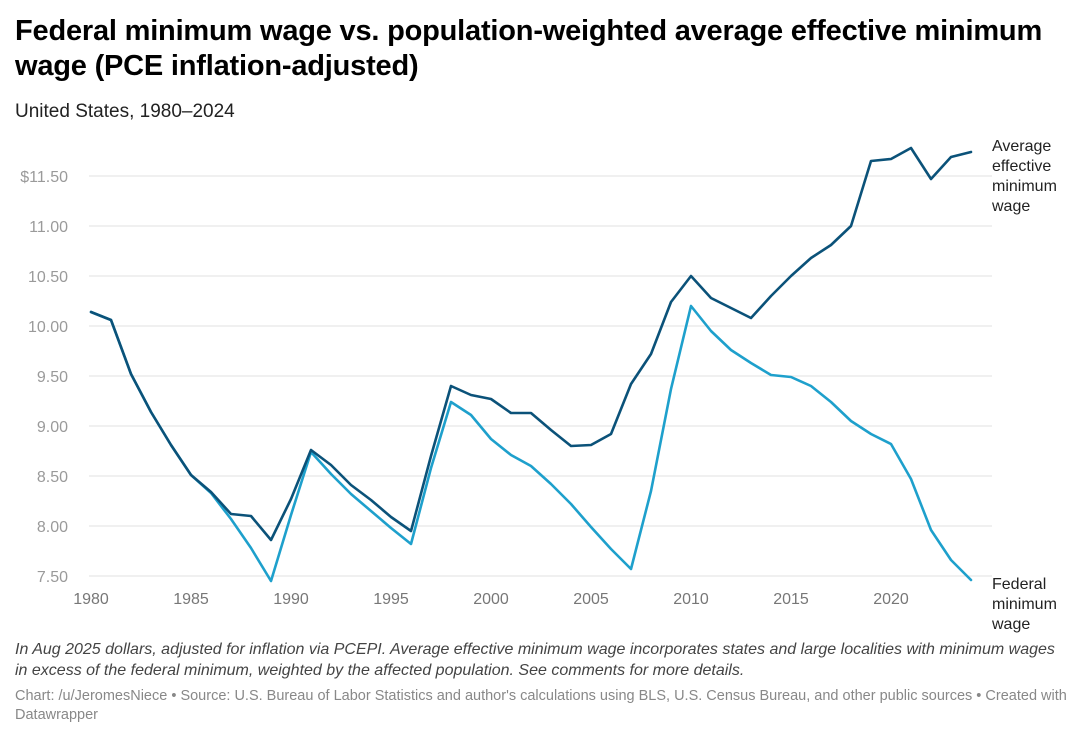 The image size is (1080, 739). Describe the element at coordinates (44, 177) in the screenshot. I see `y-tick-label: $11.50` at that location.